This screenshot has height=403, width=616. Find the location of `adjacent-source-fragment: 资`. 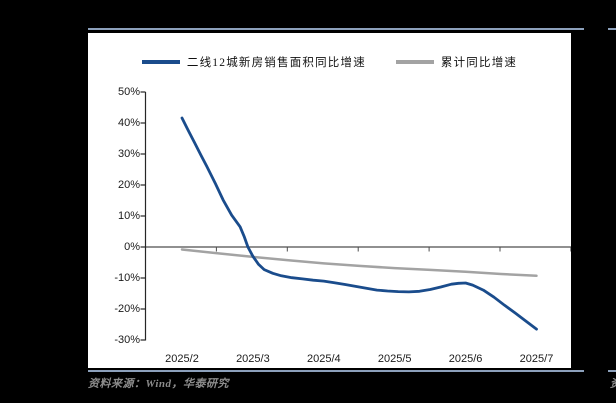

adjacent-source-fragment: 资 is located at coordinates (613, 383).